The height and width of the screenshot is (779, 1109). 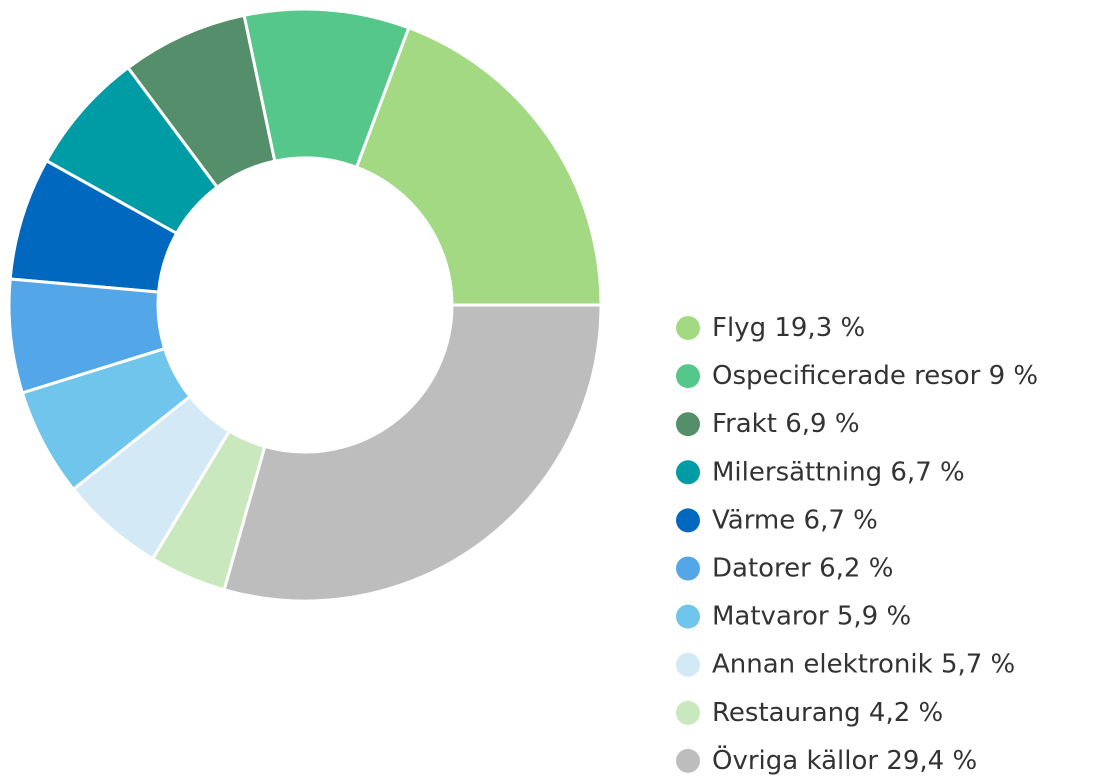 What do you see at coordinates (931, 760) in the screenshot?
I see `legend-value: 29,4 %` at bounding box center [931, 760].